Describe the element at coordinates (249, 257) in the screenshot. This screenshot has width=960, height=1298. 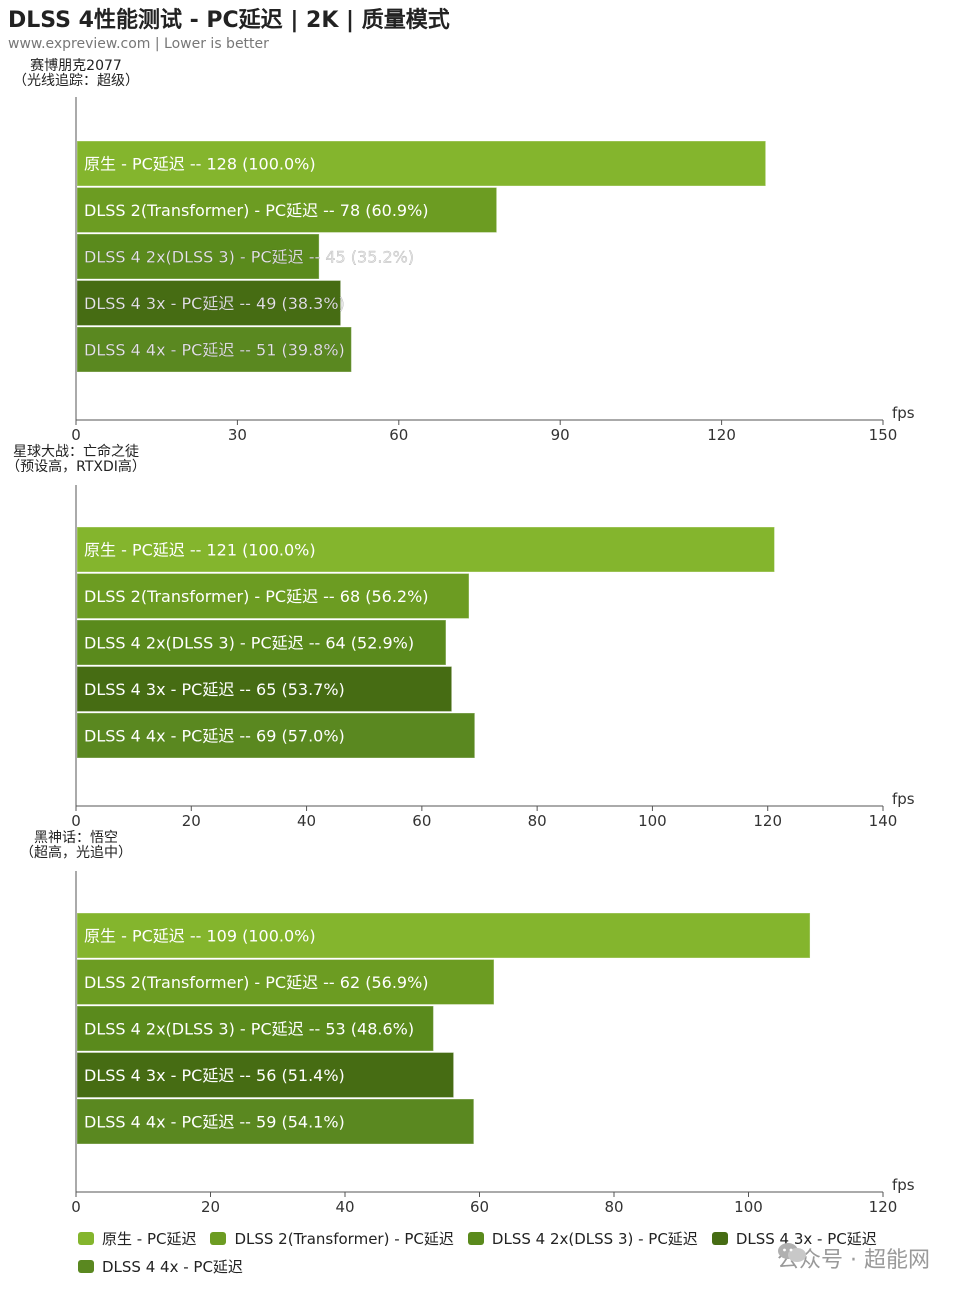
I see `bar-label: DLSS 4 2x(DLSS 3) - PC延迟 -- 45 (35.2%)` at that location.